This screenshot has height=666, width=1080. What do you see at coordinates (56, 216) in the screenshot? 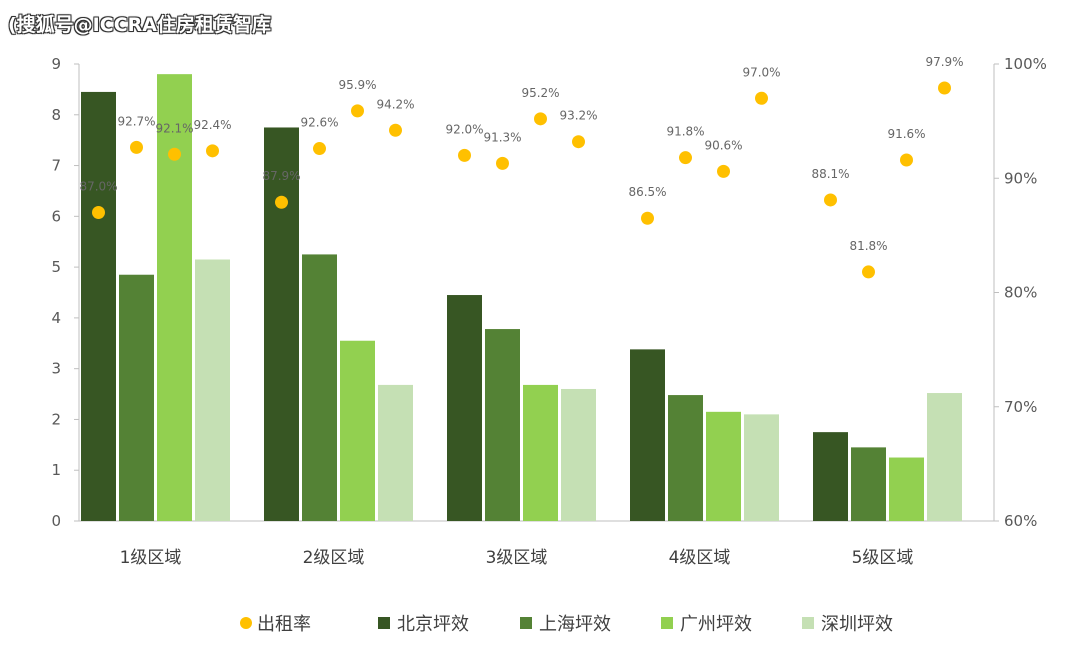
I see `y-left-tick-label: 6` at bounding box center [56, 216].